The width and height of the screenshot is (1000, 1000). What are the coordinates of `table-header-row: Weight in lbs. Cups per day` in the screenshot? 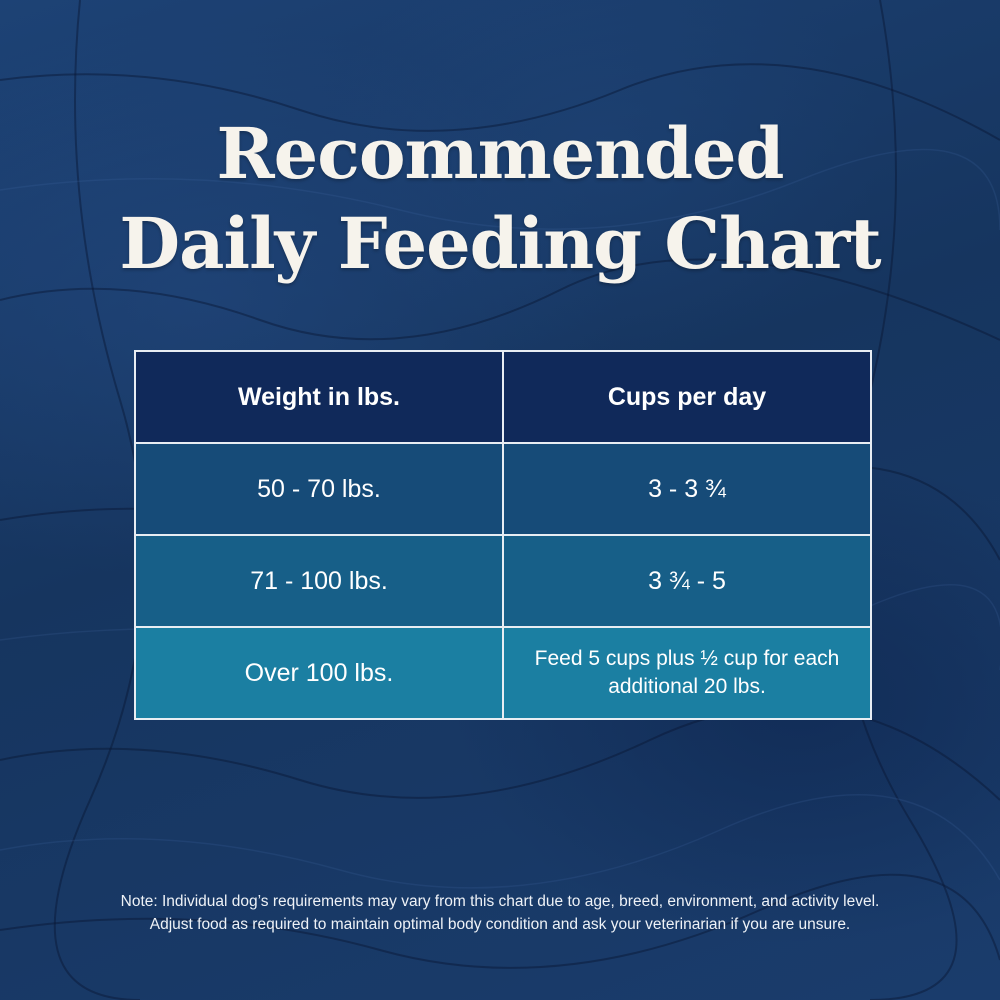 It's located at (503, 397).